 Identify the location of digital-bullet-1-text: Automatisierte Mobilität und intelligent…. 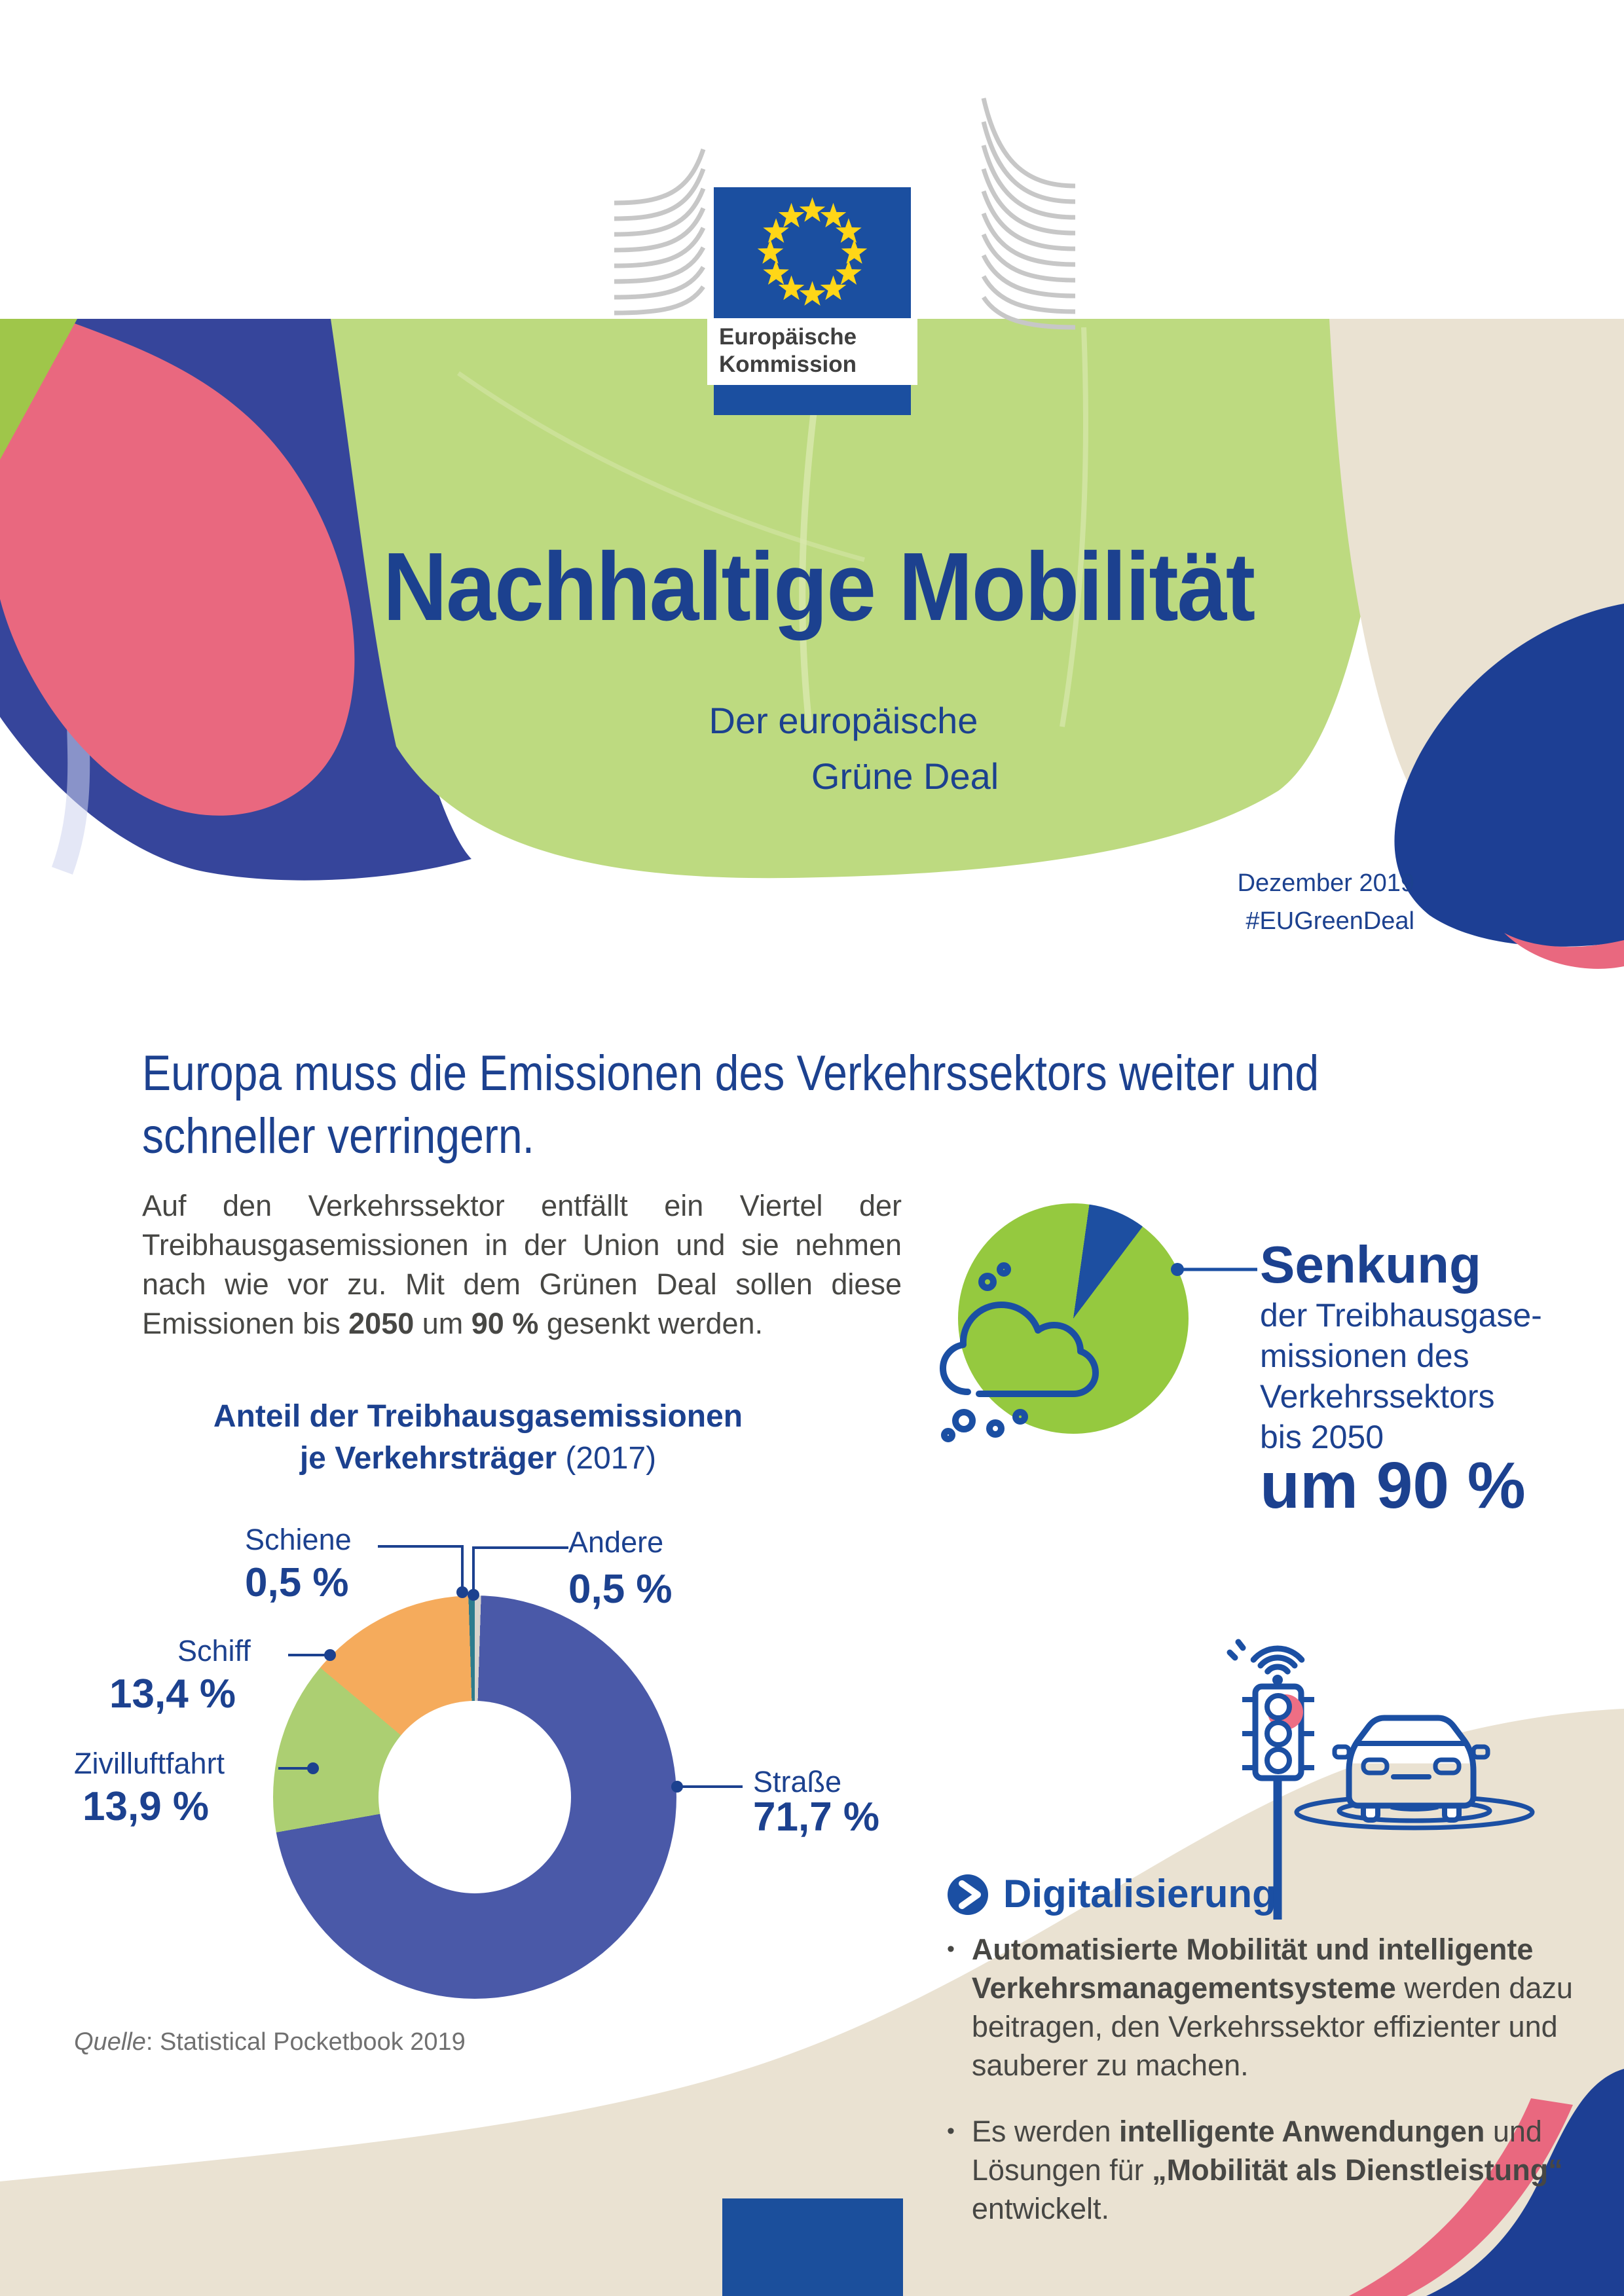
(1272, 2007).